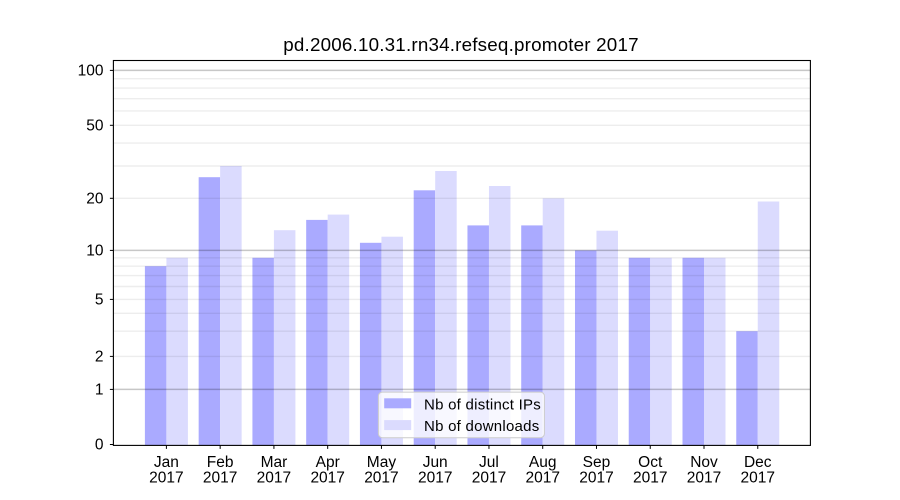 The width and height of the screenshot is (900, 500). What do you see at coordinates (95, 125) in the screenshot?
I see `svg-text: 50` at bounding box center [95, 125].